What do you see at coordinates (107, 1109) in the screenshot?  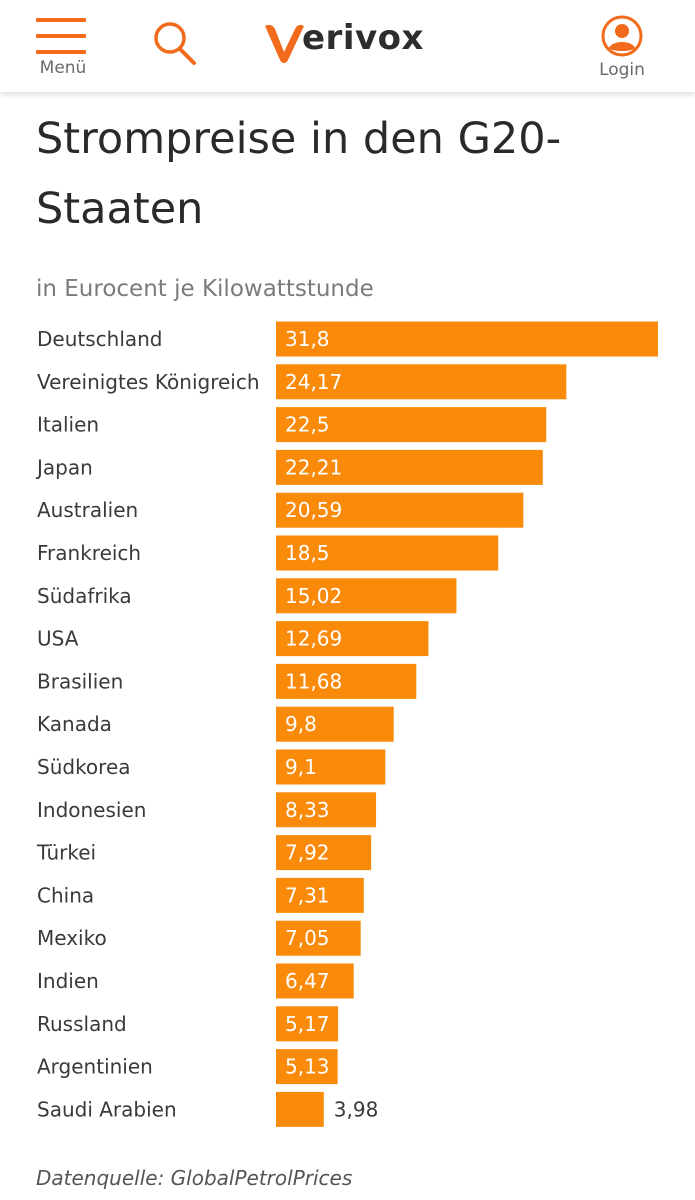 I see `category-label: Saudi Arabien` at bounding box center [107, 1109].